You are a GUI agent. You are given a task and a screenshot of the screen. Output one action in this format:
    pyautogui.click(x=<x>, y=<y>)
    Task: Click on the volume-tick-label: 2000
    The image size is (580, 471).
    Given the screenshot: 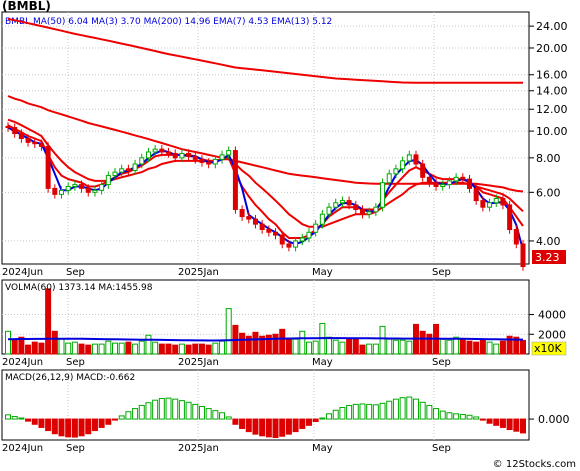 What is the action you would take?
    pyautogui.click(x=552, y=334)
    